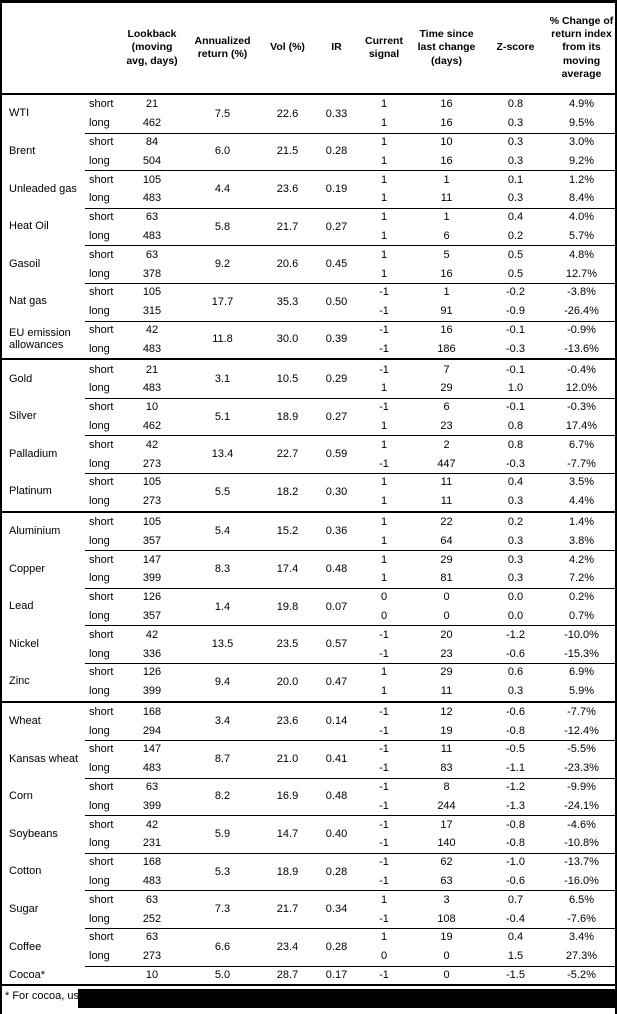  I want to click on time-since-change-cell: 63, so click(446, 881).